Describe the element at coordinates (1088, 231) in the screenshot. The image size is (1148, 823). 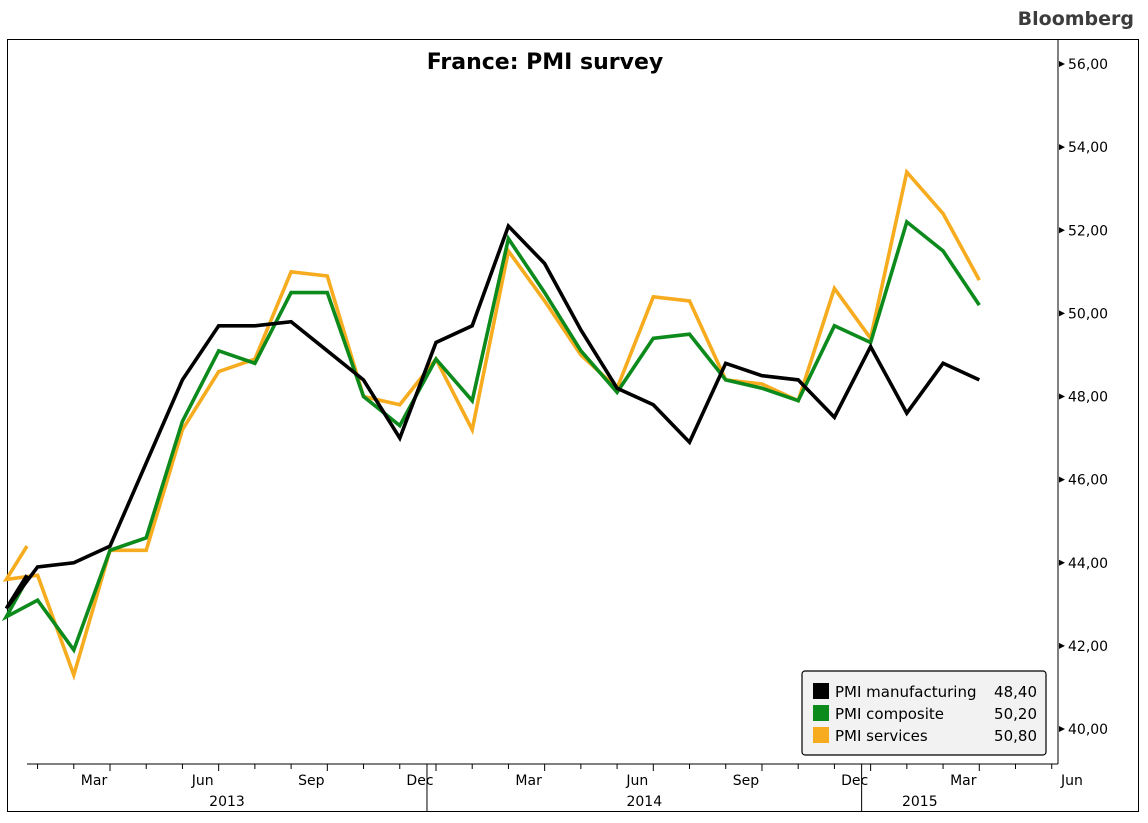
I see `y-tick-label: 52,00` at that location.